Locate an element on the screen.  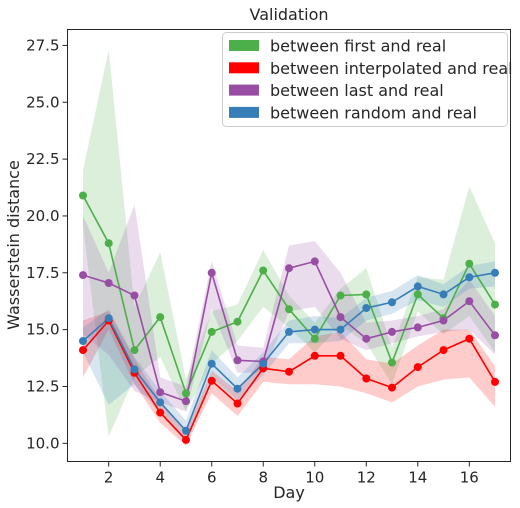
y-tick-label: 27.5 is located at coordinates (42, 45).